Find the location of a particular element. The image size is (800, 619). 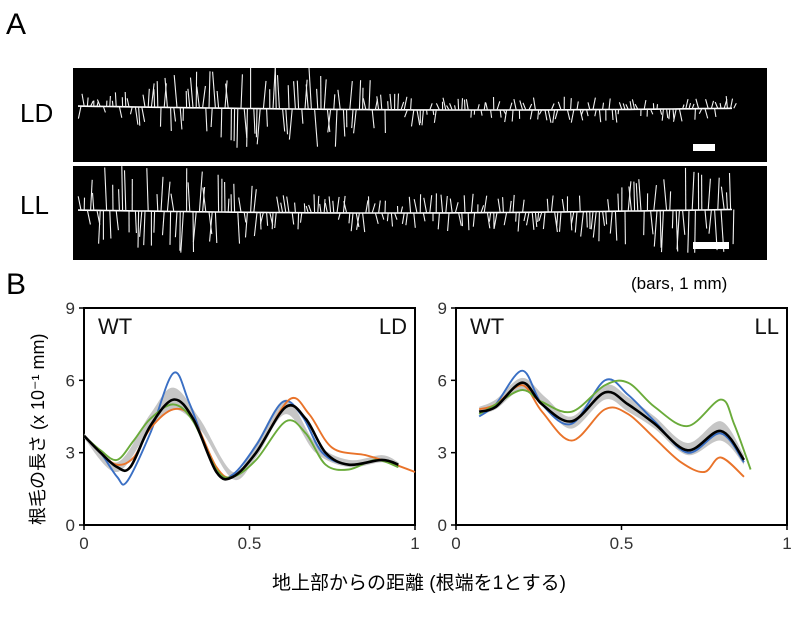

ll-genotype-label: WT is located at coordinates (487, 326).